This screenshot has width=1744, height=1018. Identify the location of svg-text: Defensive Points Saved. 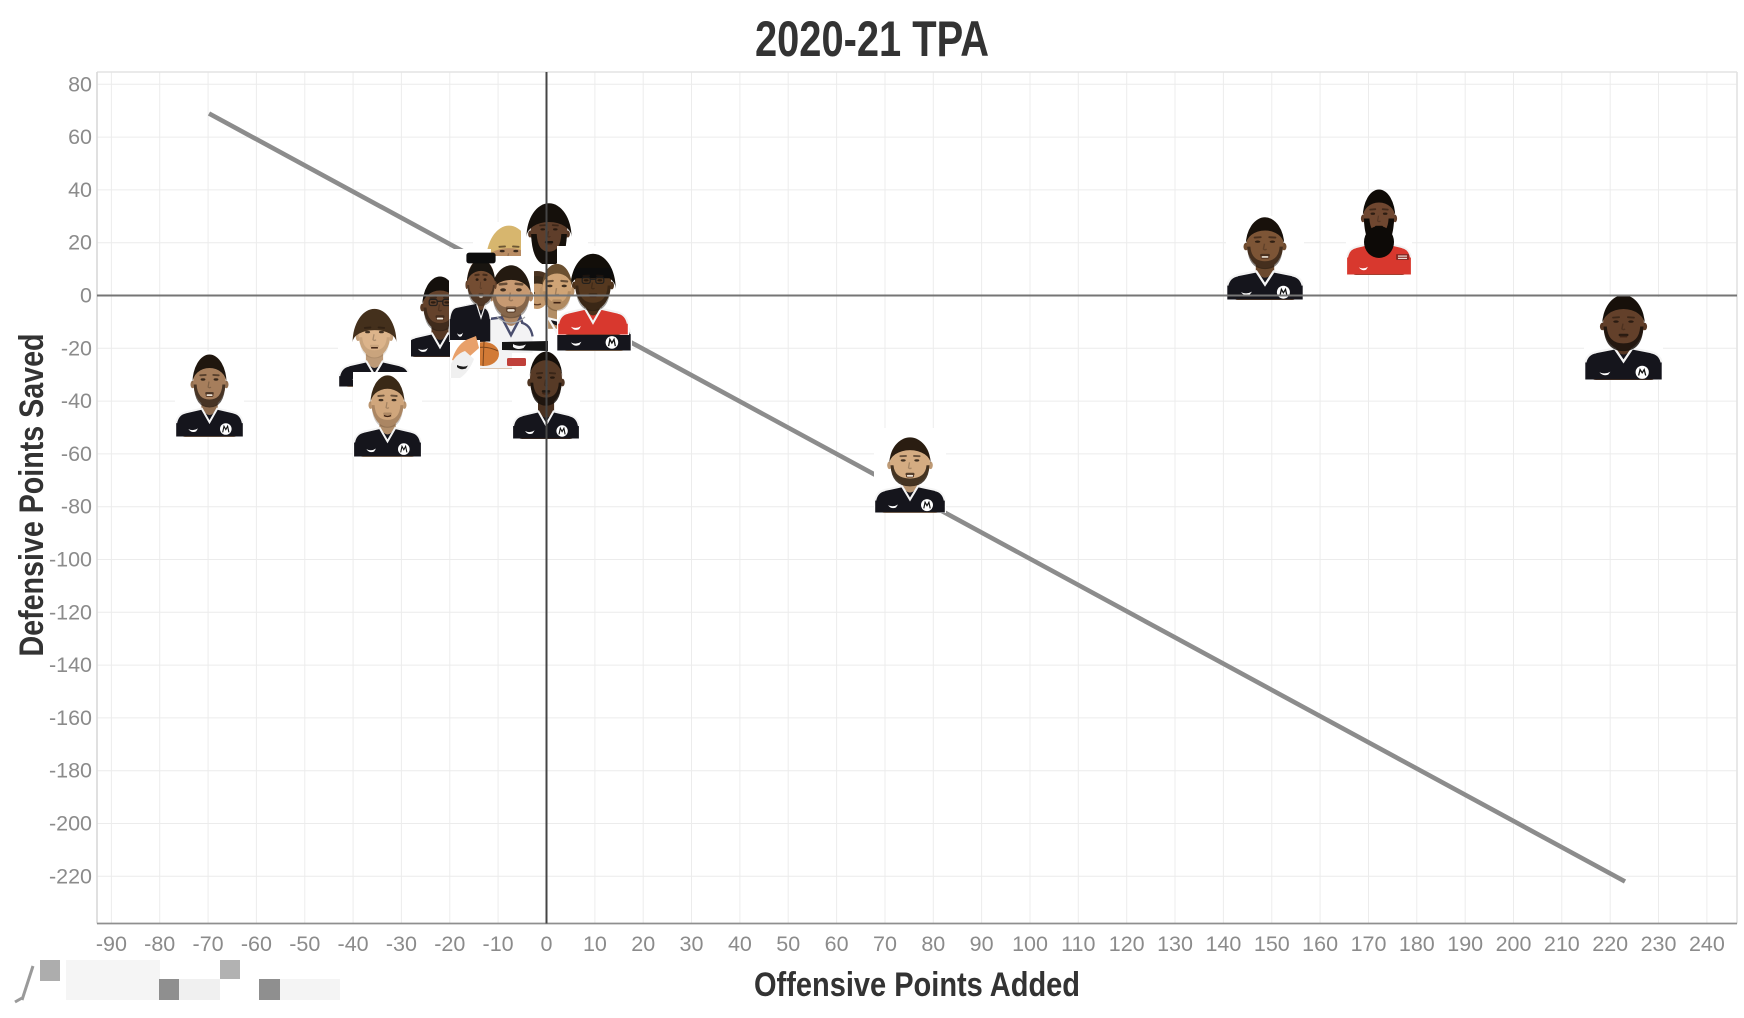
(32, 495).